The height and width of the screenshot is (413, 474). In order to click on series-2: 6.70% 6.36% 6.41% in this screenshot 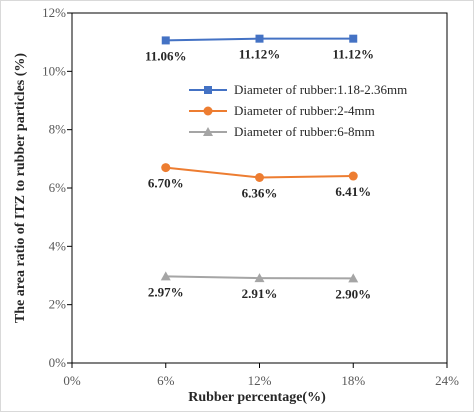, I will do `click(259, 182)`.